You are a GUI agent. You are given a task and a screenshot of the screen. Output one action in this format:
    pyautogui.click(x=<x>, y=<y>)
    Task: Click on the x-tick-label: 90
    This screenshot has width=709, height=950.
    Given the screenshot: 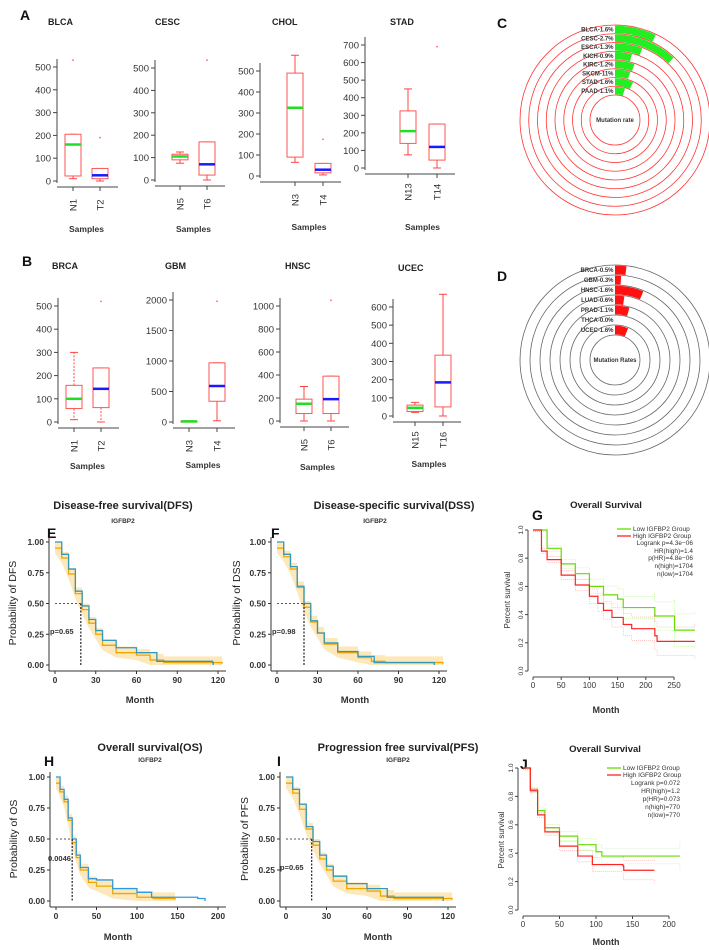 What is the action you would take?
    pyautogui.click(x=408, y=916)
    